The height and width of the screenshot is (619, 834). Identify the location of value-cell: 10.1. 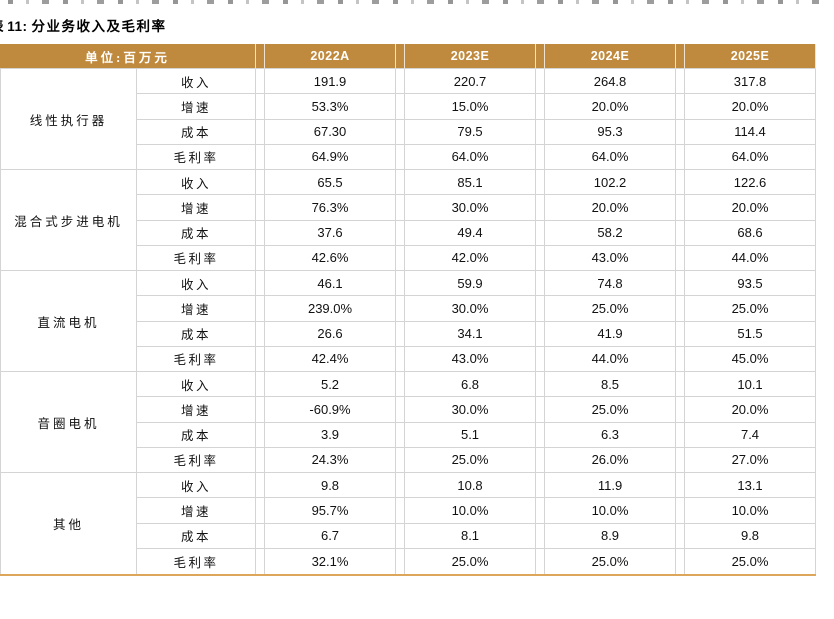
(751, 385).